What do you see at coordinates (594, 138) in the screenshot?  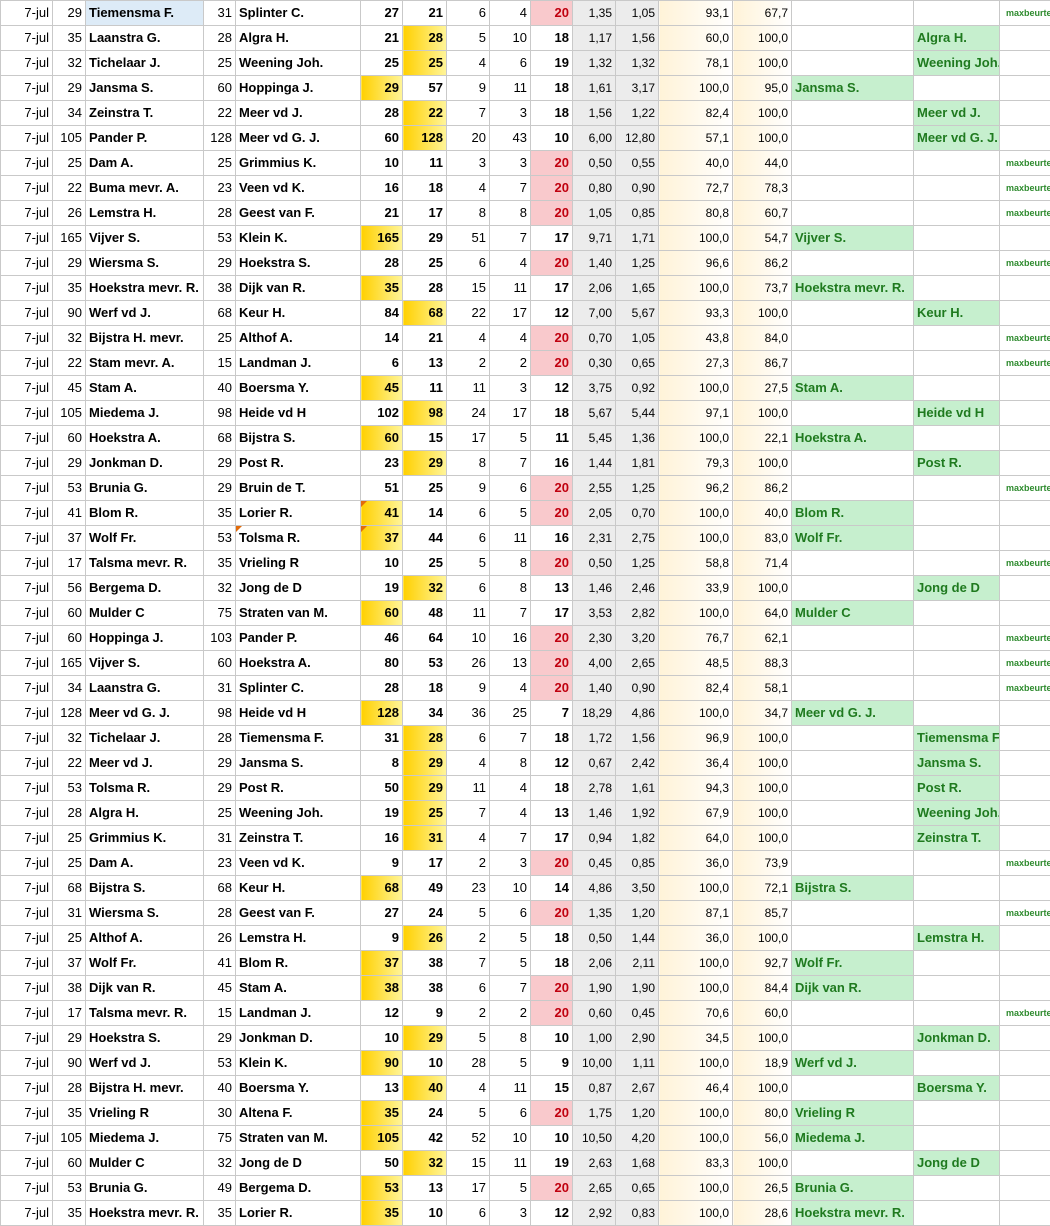 I see `cell-avg1: 6,00` at bounding box center [594, 138].